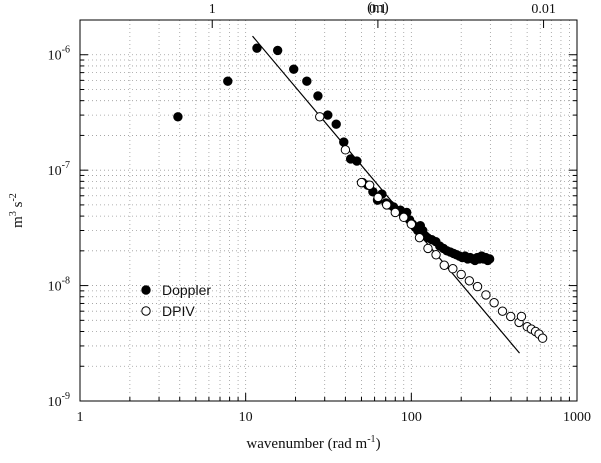 This screenshot has width=601, height=463. Describe the element at coordinates (17, 210) in the screenshot. I see `y-axis-title: m3 s-2` at that location.